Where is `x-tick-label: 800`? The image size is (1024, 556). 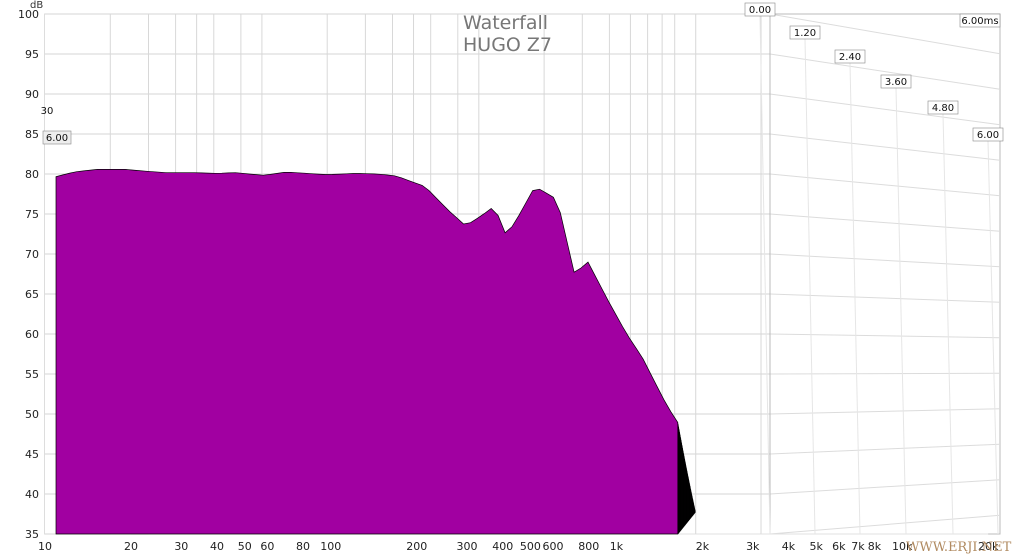
x-tick-label: 800 is located at coordinates (588, 546).